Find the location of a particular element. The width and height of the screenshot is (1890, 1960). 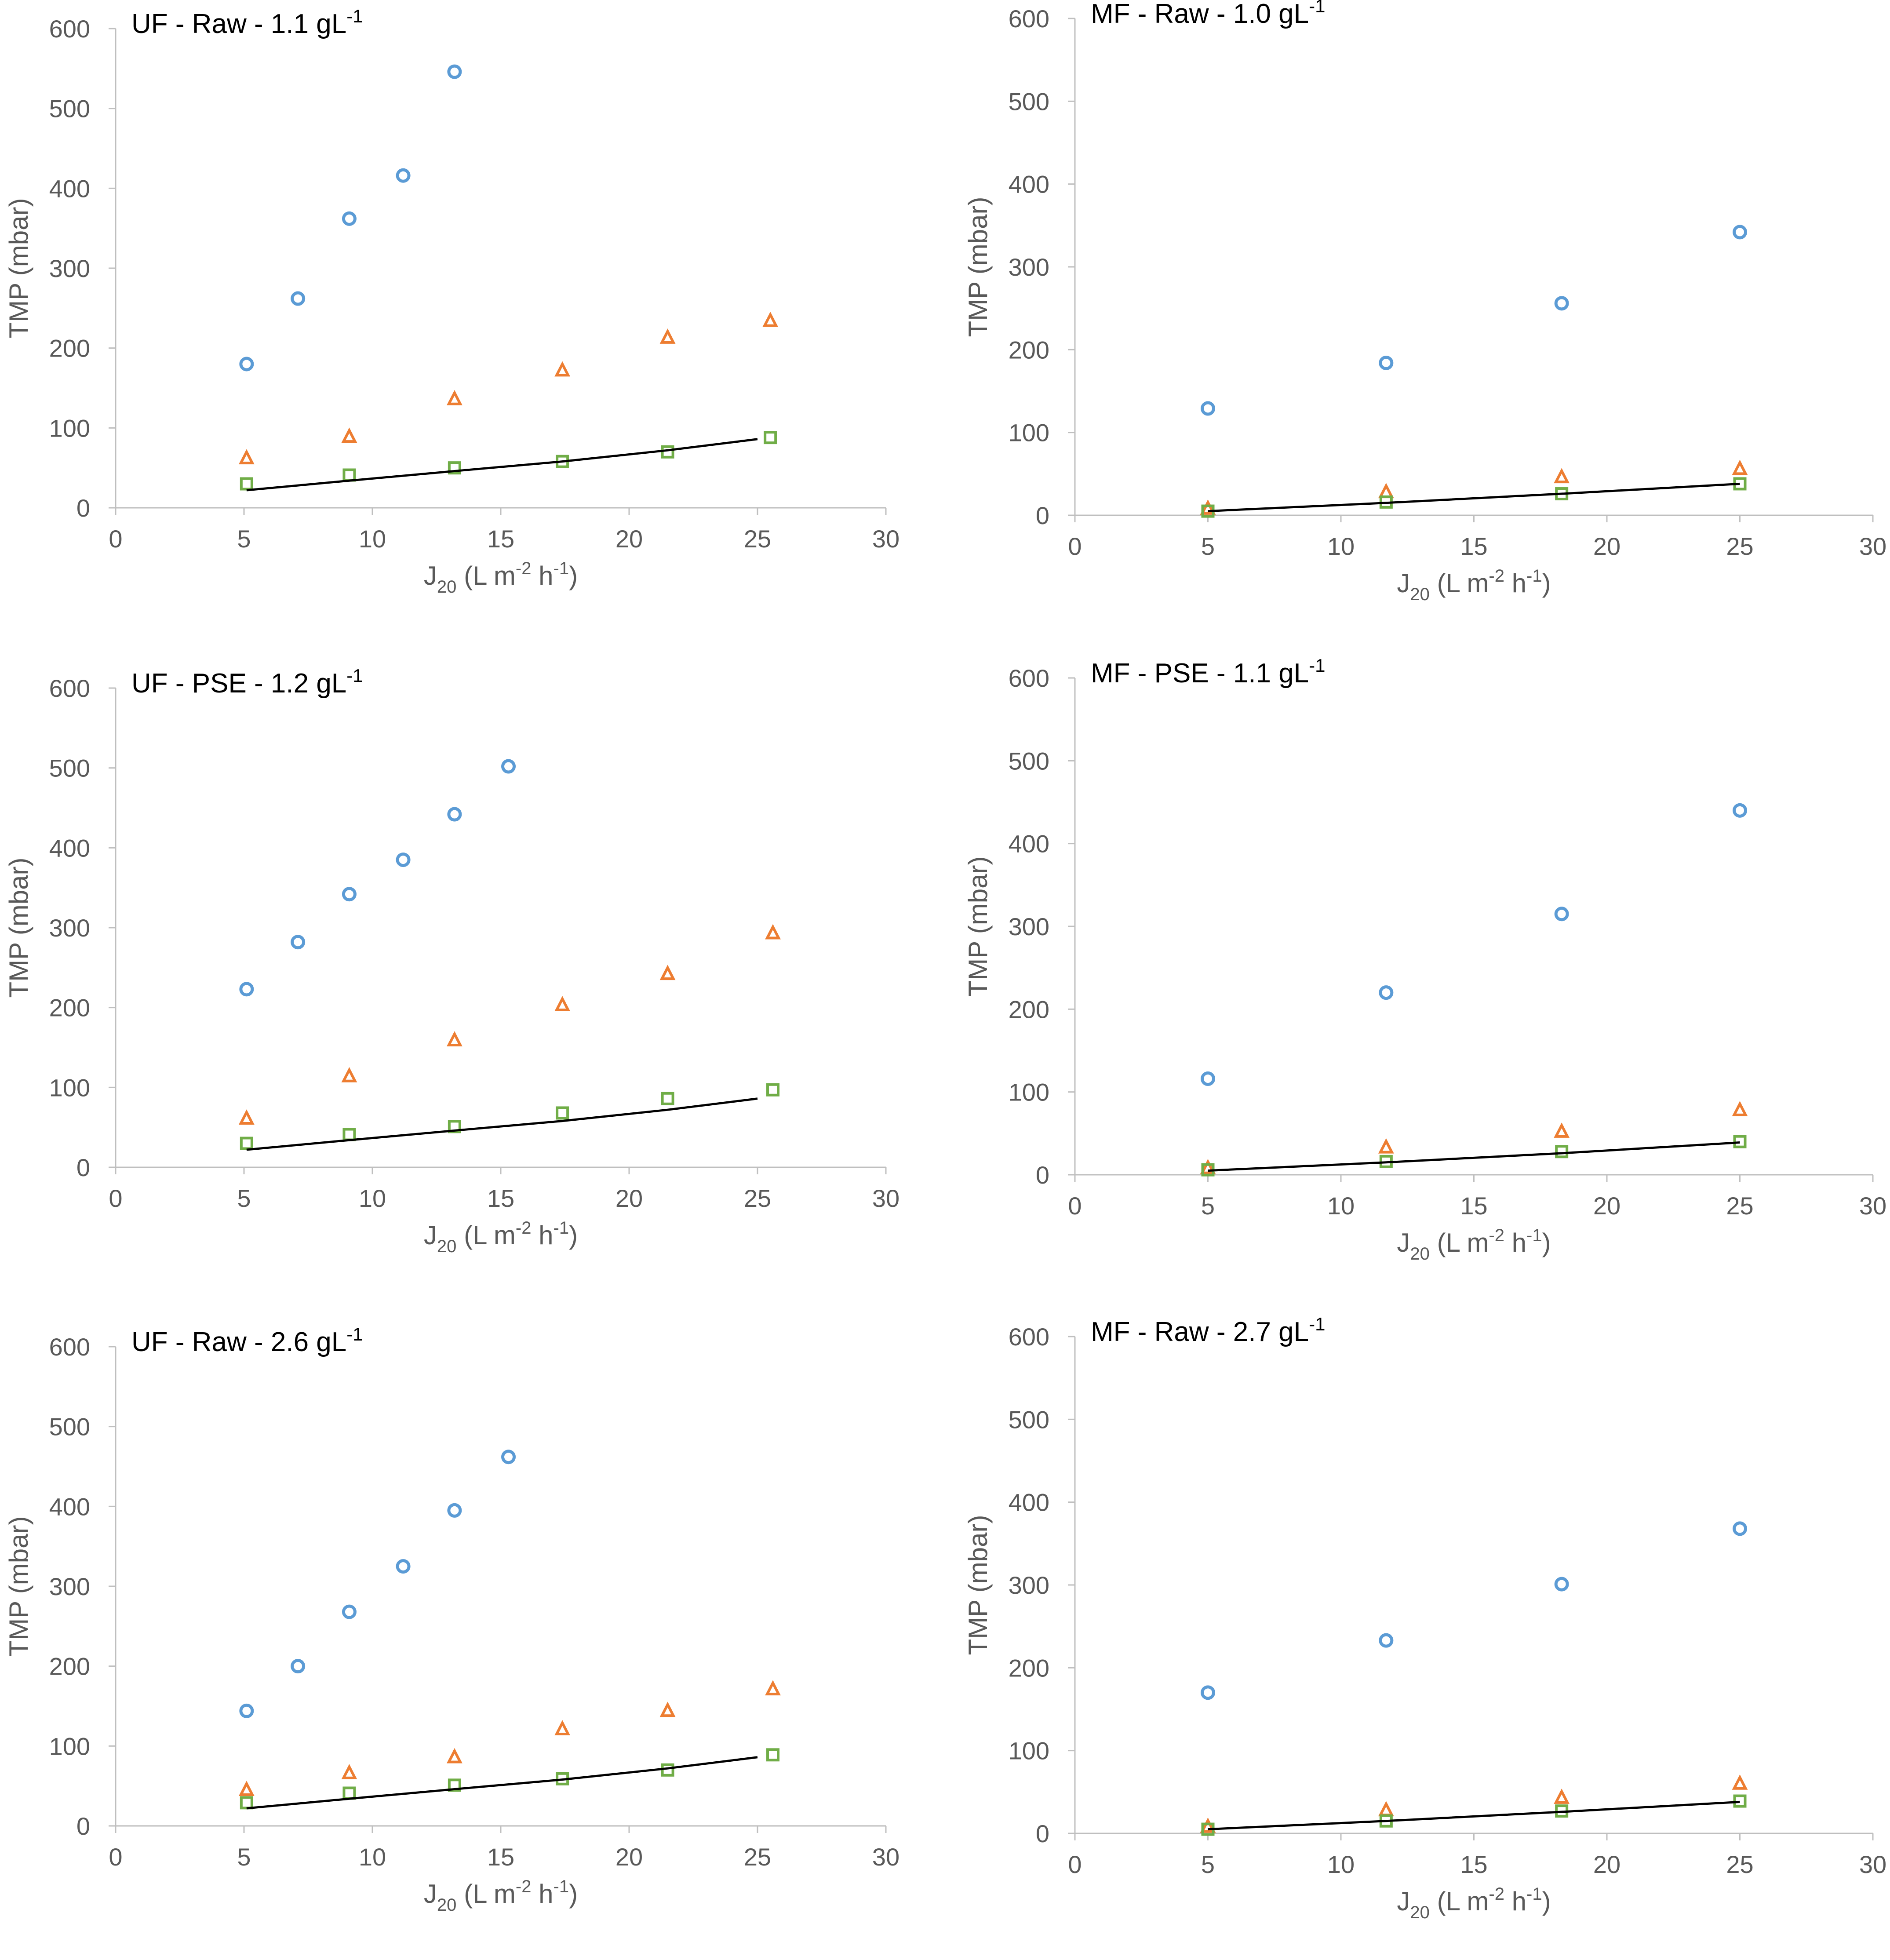

y-tick-label: 400 is located at coordinates (69, 848).